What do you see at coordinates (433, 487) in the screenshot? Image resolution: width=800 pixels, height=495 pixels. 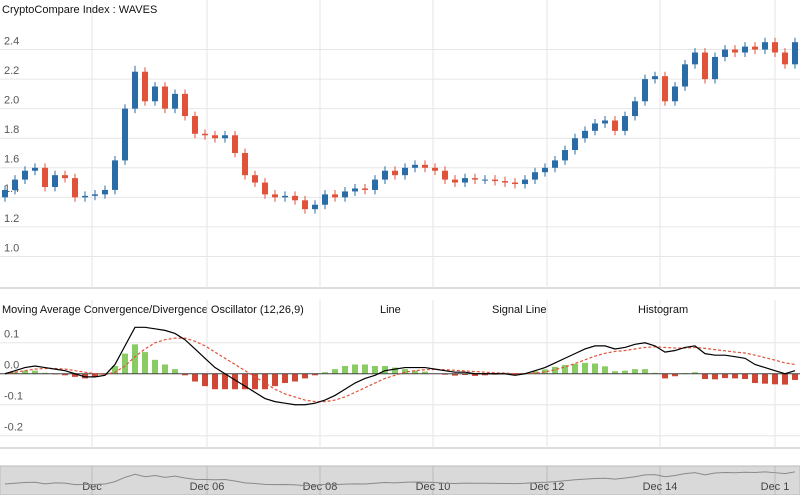 I see `x-tick-label: Dec 10` at bounding box center [433, 487].